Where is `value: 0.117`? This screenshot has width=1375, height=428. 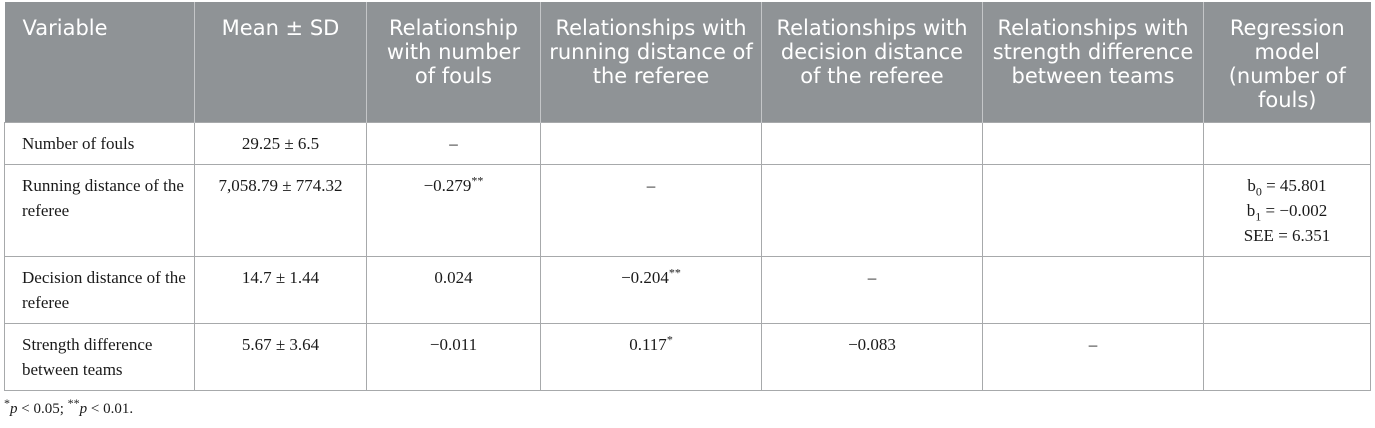 value: 0.117 is located at coordinates (648, 344).